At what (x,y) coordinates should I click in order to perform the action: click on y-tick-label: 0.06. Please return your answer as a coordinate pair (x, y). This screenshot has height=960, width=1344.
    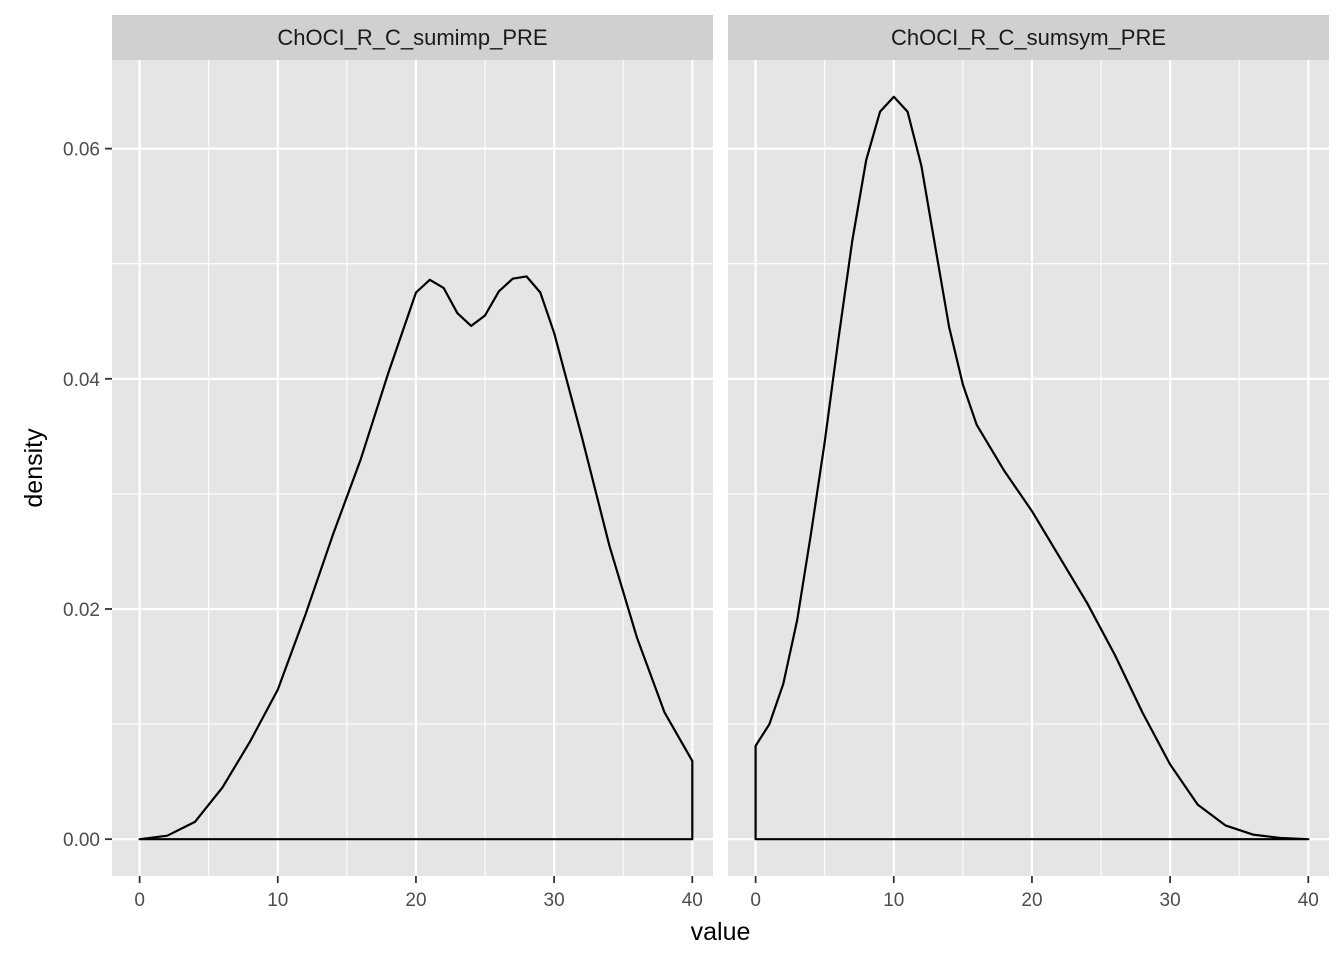
    Looking at the image, I should click on (81, 150).